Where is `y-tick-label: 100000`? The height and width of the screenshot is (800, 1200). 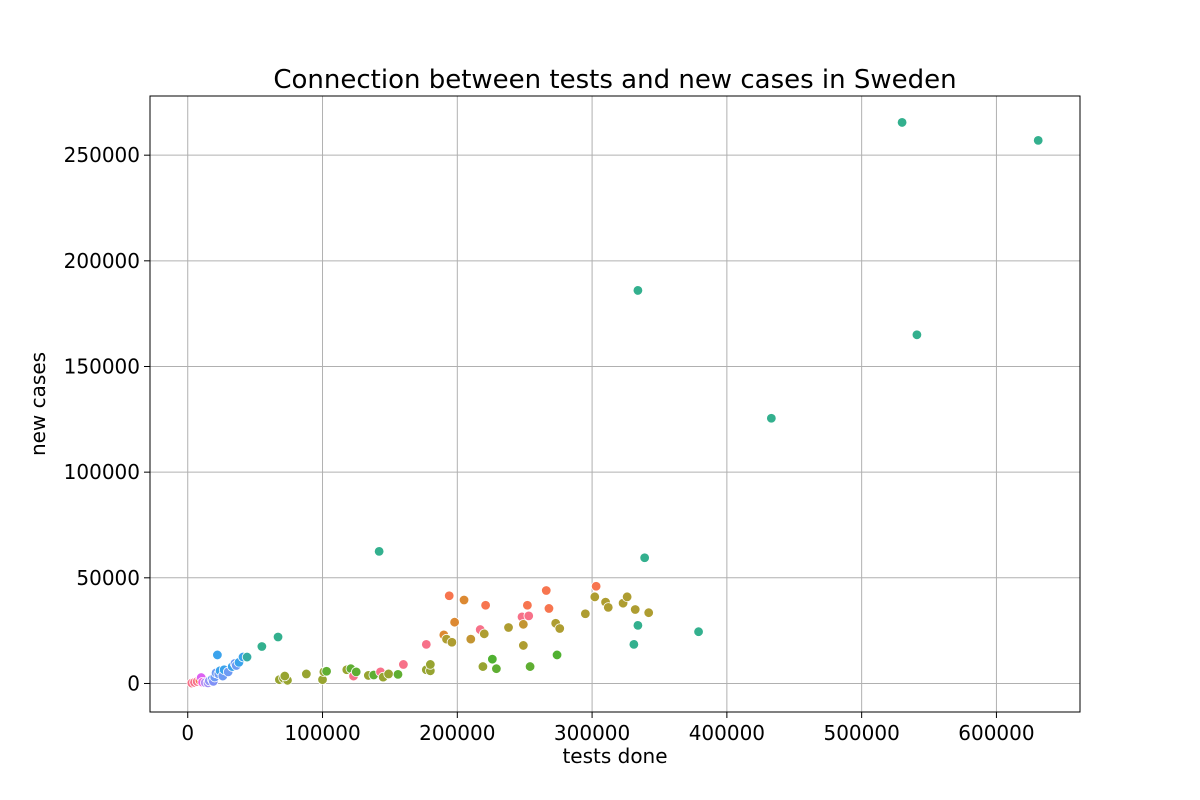 y-tick-label: 100000 is located at coordinates (102, 472).